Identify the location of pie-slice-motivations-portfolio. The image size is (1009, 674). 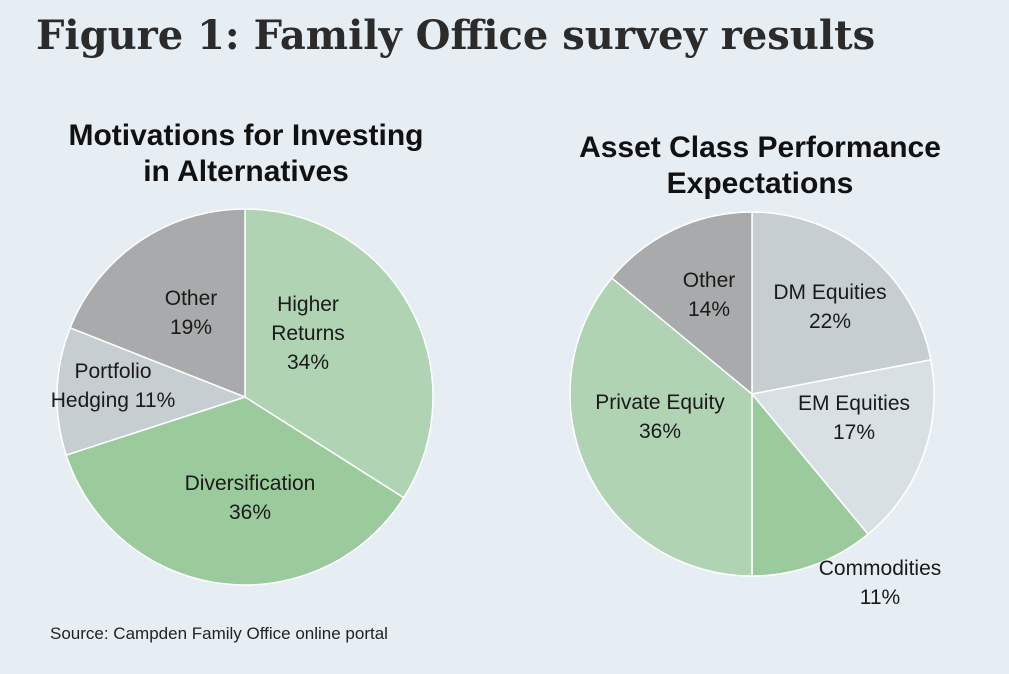
(152, 391).